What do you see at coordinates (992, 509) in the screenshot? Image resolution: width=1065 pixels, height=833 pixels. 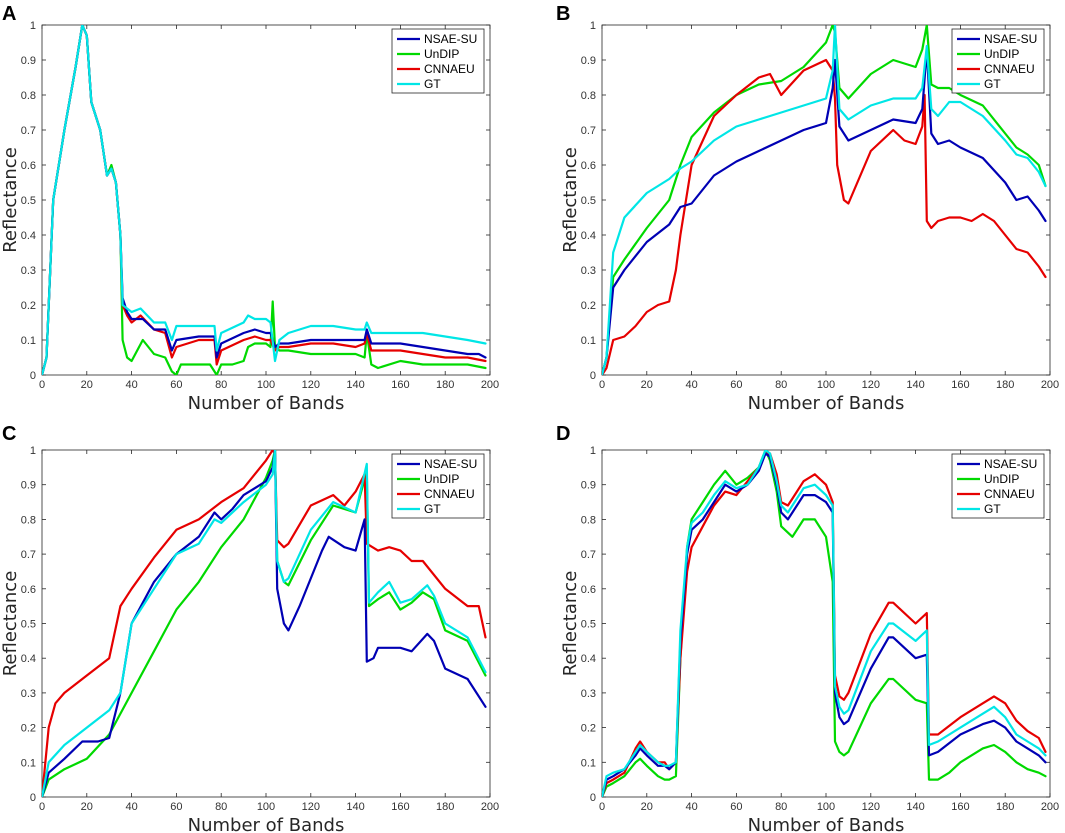 I see `panel-d-legend-label: GT` at bounding box center [992, 509].